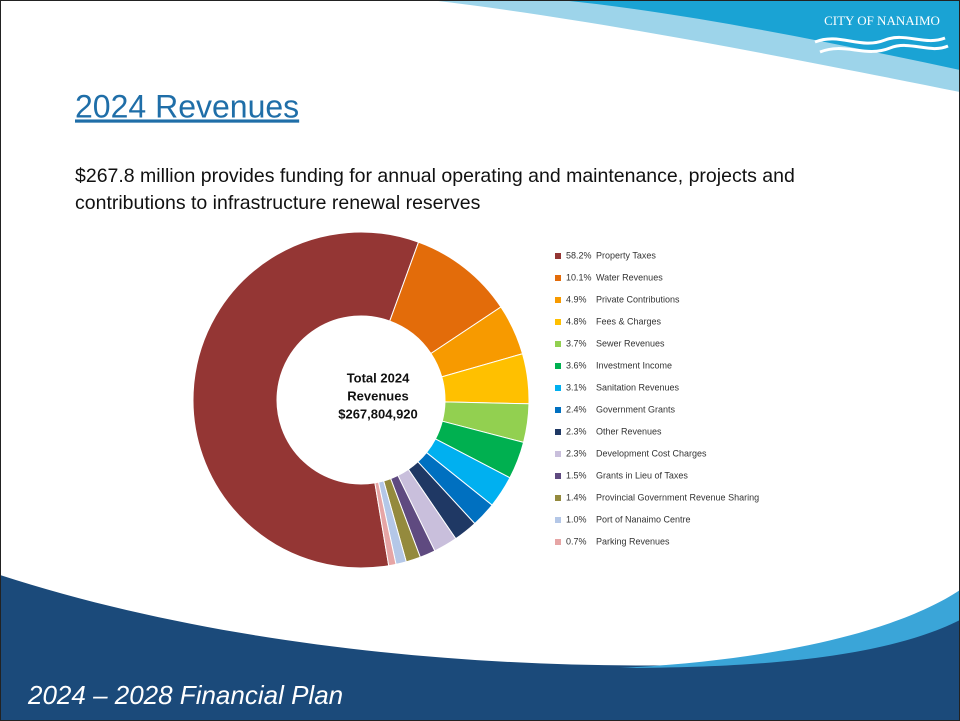 Image resolution: width=960 pixels, height=721 pixels. I want to click on footer: 2024 – 2028 Financial Plan, so click(185, 695).